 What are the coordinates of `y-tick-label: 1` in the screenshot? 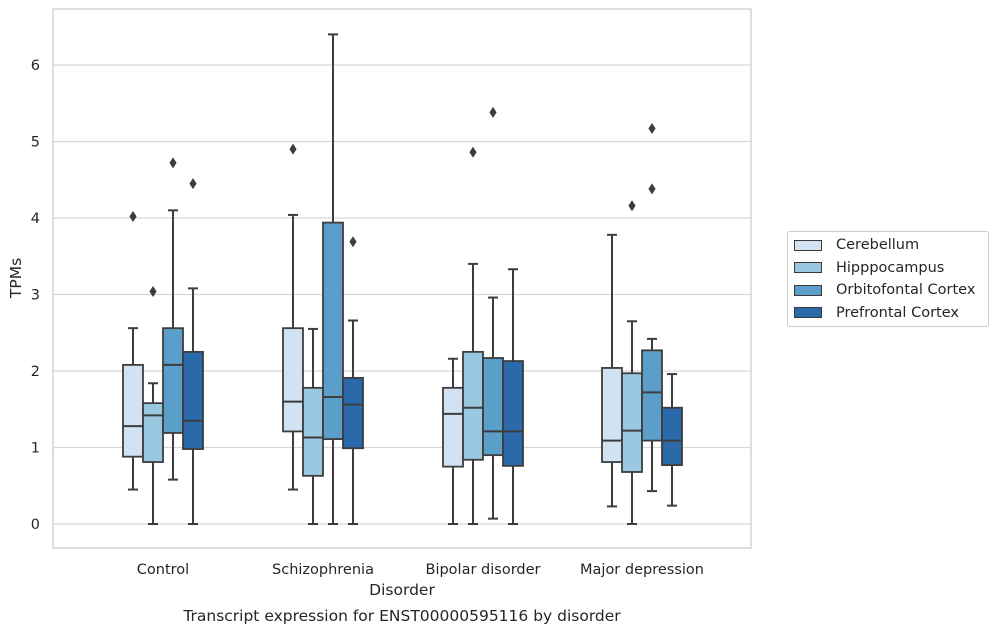 It's located at (35, 449).